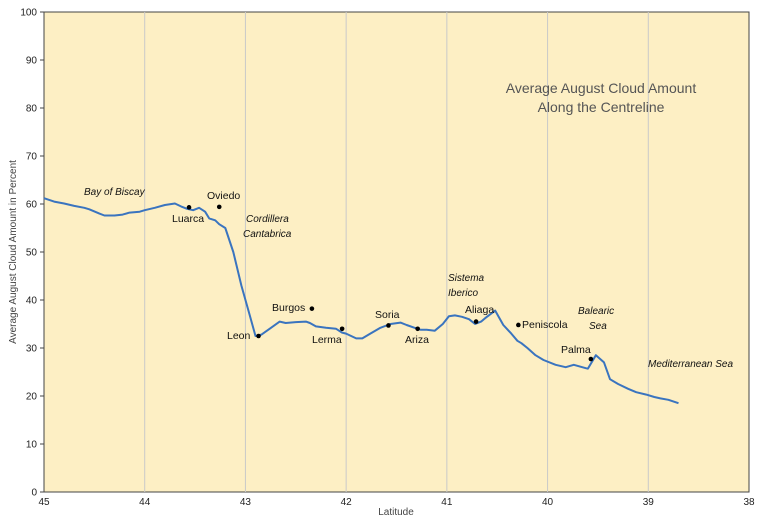  What do you see at coordinates (463, 293) in the screenshot?
I see `region-label-sistema-2: Iberico` at bounding box center [463, 293].